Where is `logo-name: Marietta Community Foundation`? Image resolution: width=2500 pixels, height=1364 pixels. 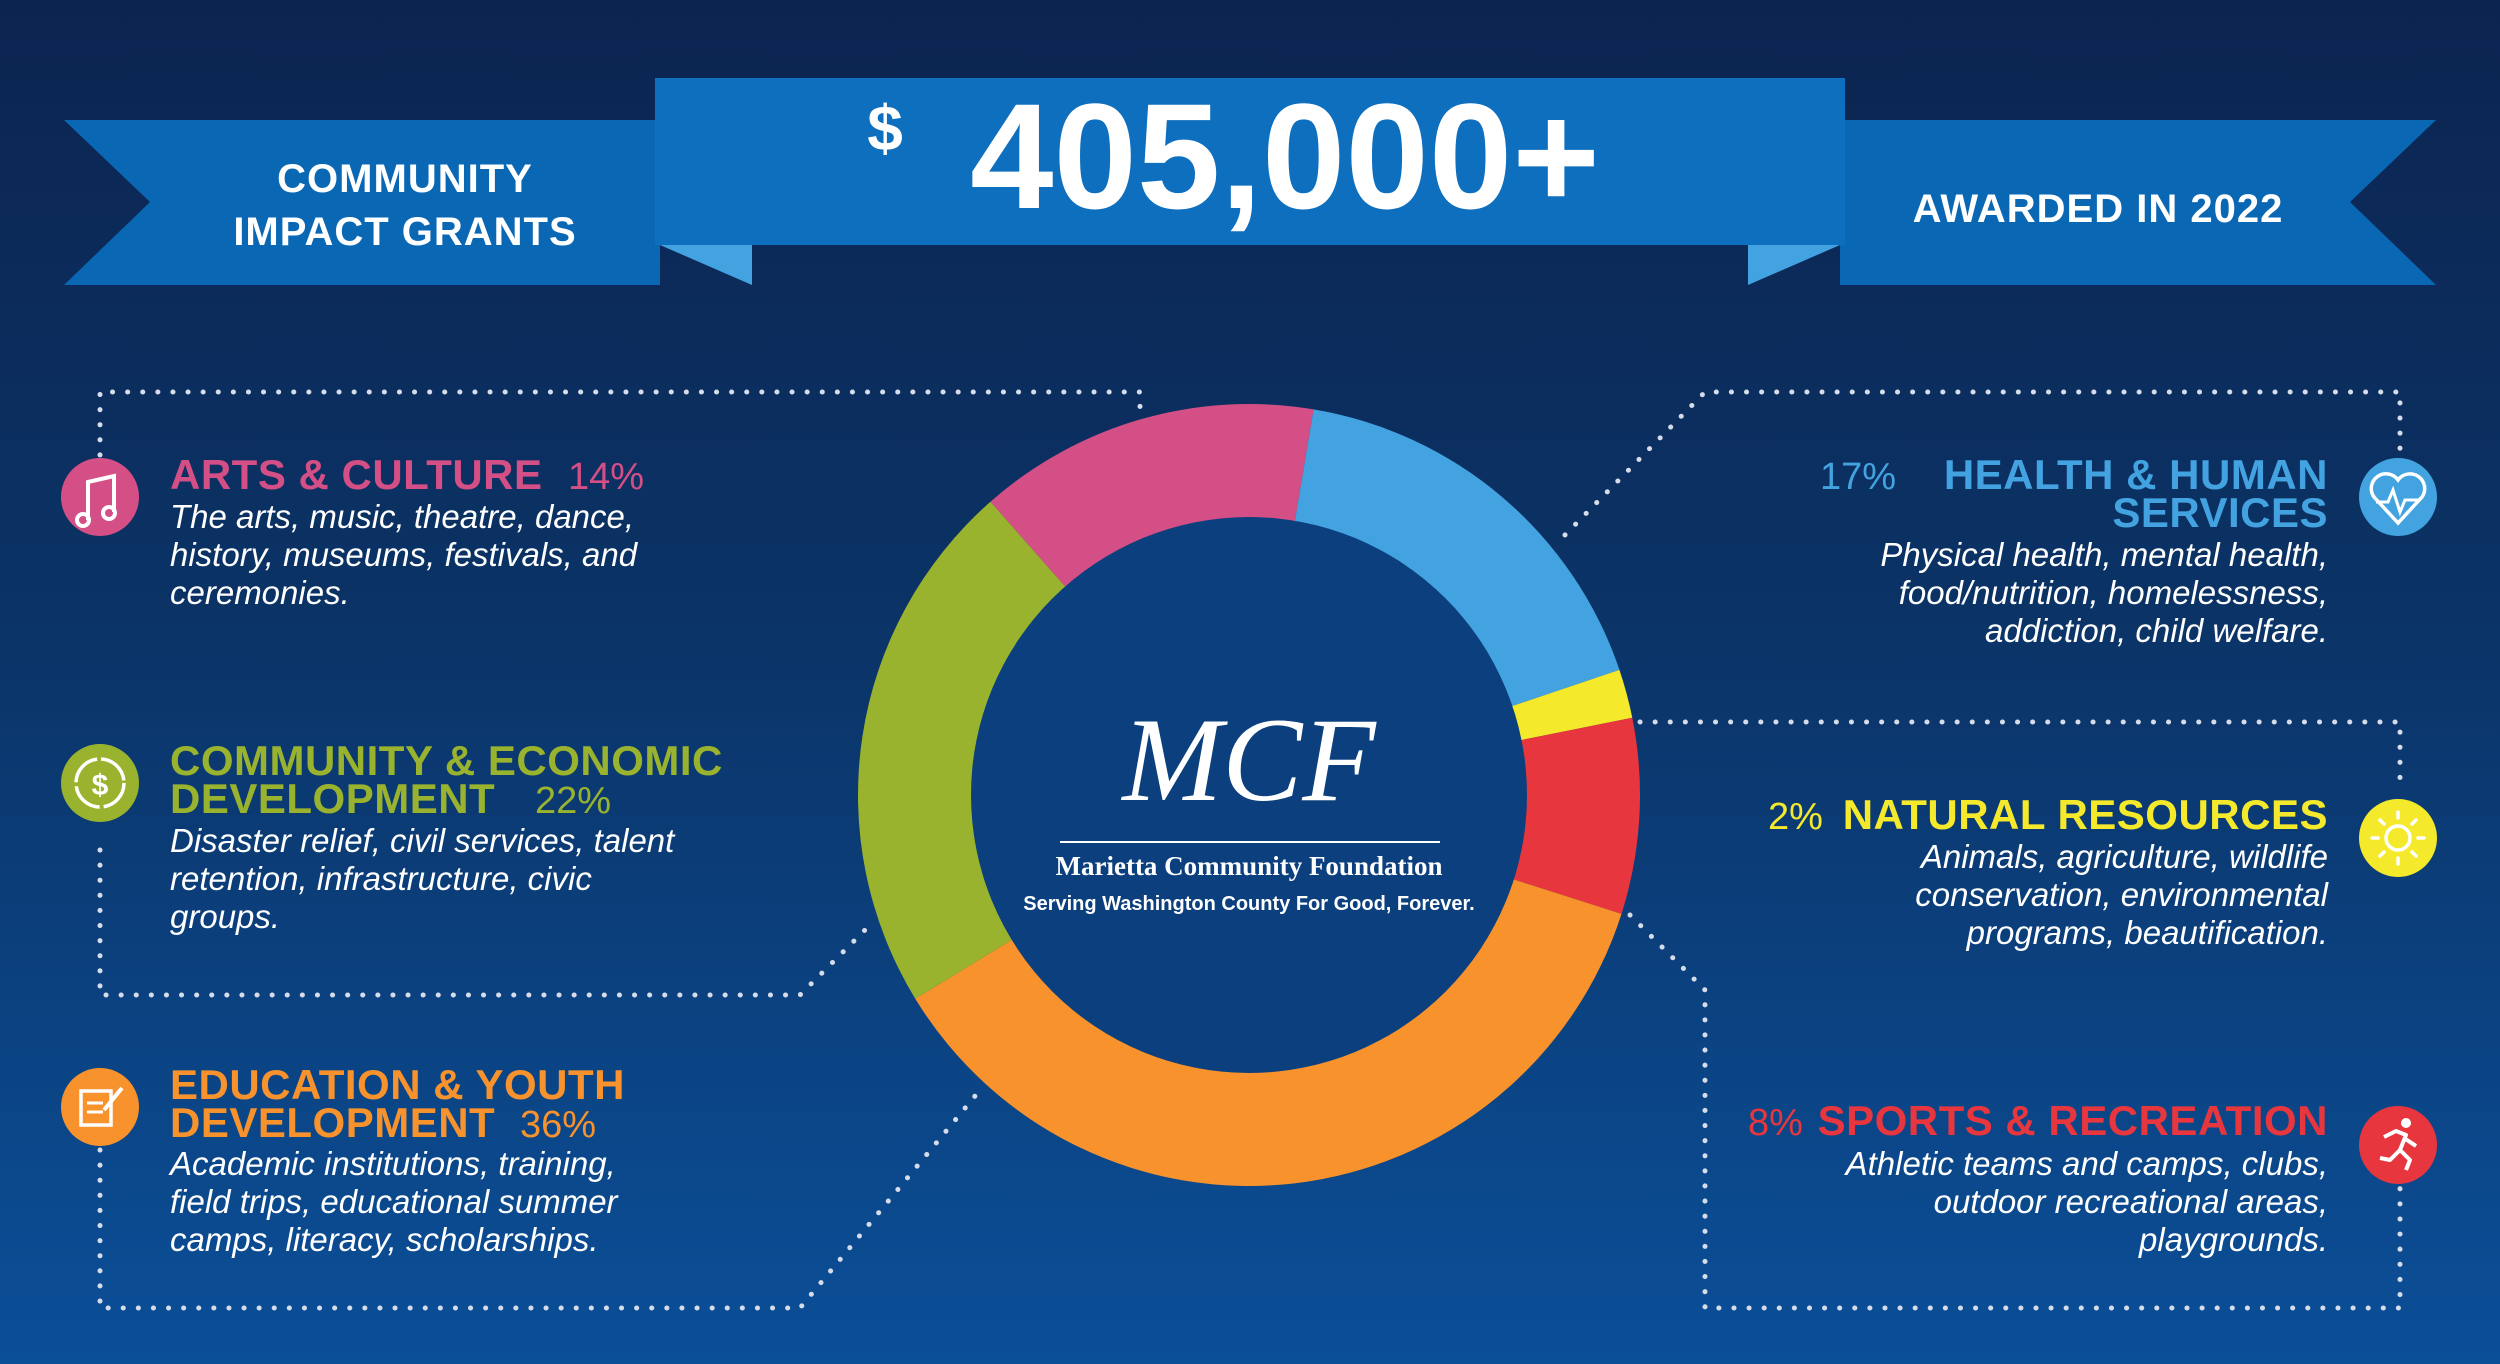 logo-name: Marietta Community Foundation is located at coordinates (1249, 866).